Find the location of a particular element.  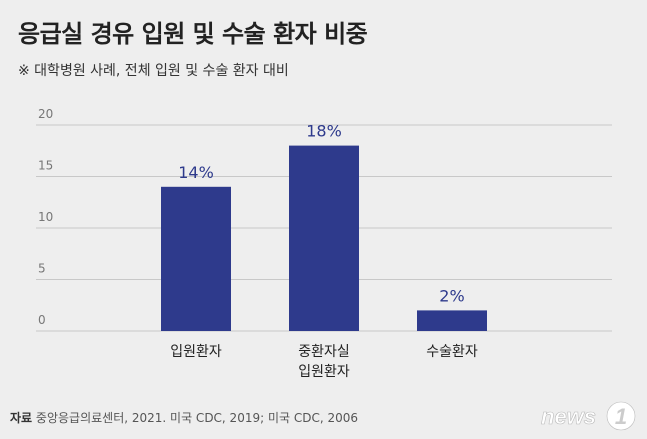

category-labels: 입원환자 중환자실 입원환자 수술환자 is located at coordinates (324, 362).